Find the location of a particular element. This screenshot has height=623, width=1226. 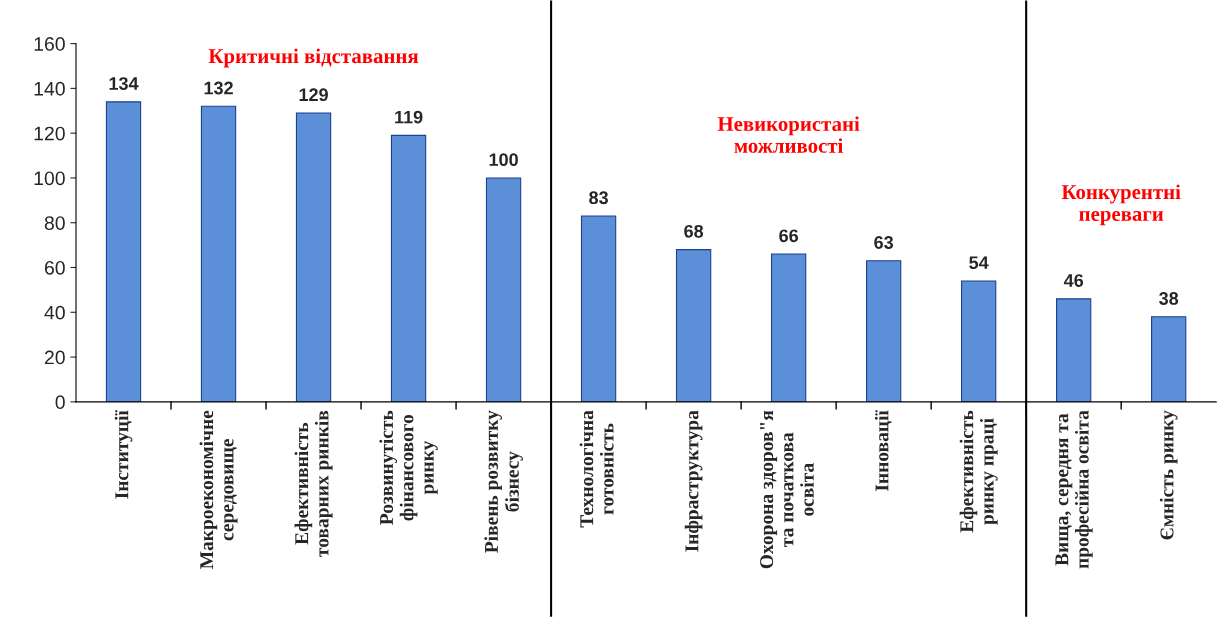

data-label: 134 is located at coordinates (124, 83).